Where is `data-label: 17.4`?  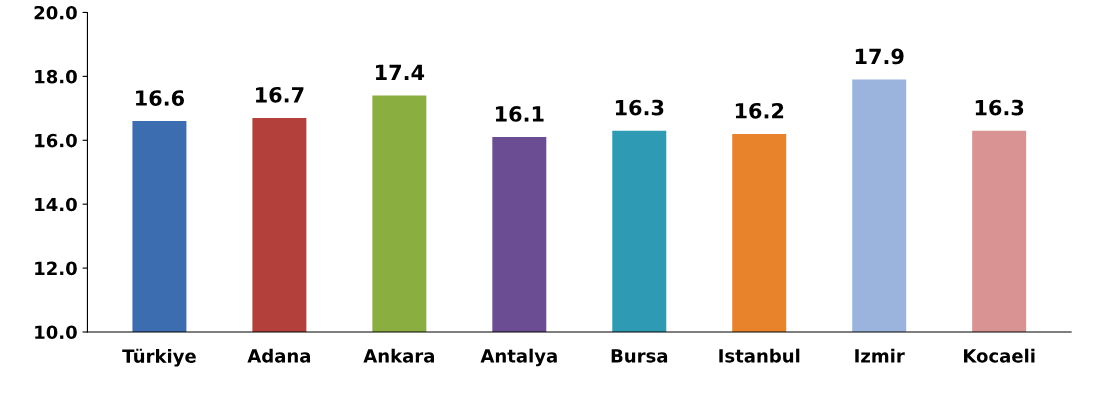
data-label: 17.4 is located at coordinates (400, 72).